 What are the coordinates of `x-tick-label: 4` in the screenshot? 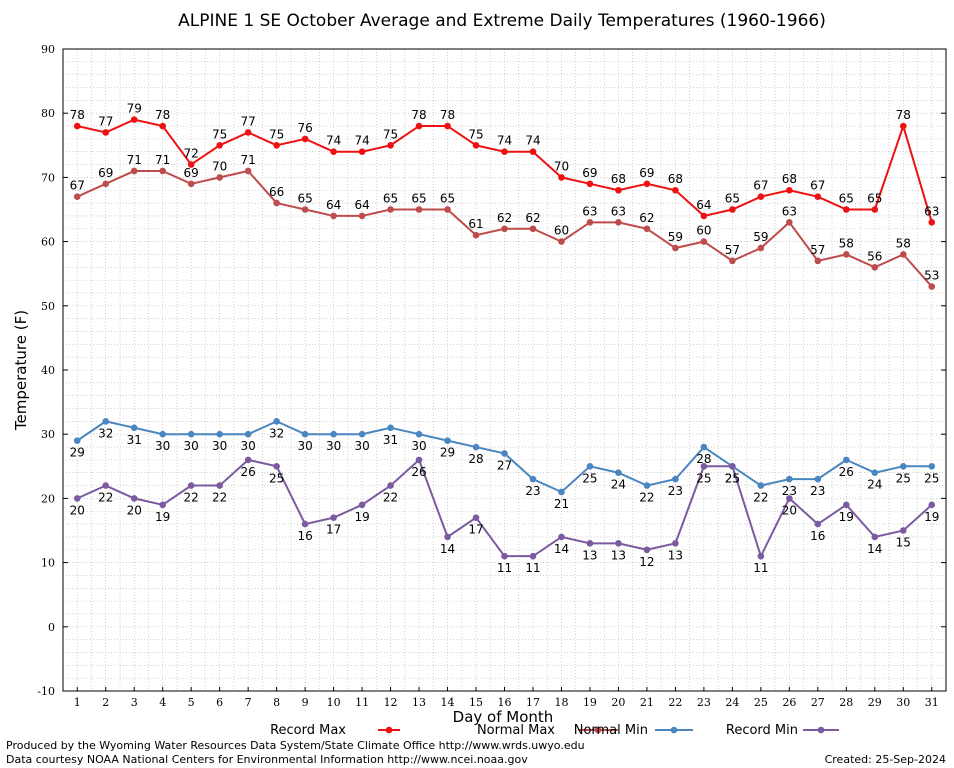 It's located at (162, 702).